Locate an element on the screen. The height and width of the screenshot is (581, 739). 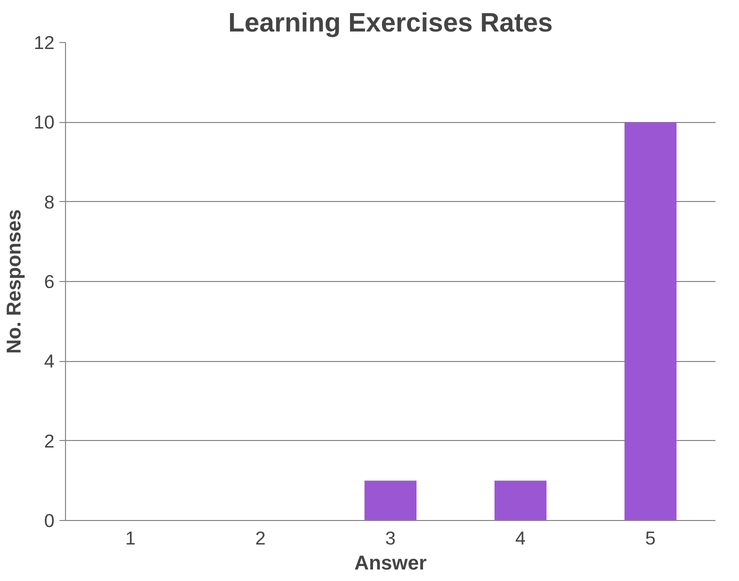
x-tick-label: 2 is located at coordinates (260, 538).